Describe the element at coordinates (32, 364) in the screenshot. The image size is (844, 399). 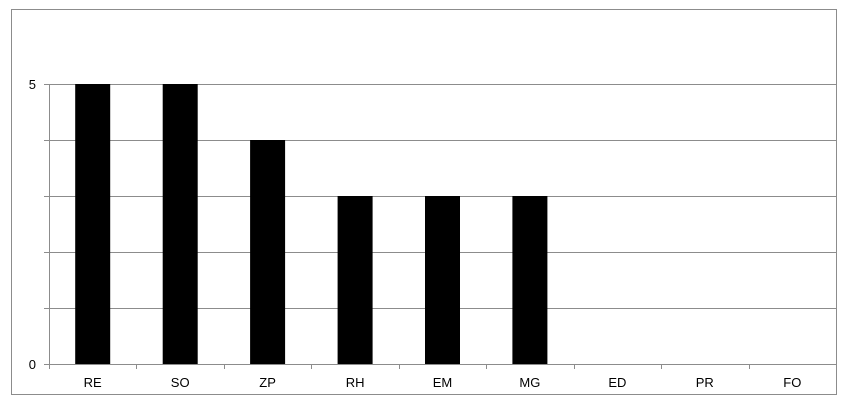
I see `y-tick-label-0: 0` at that location.